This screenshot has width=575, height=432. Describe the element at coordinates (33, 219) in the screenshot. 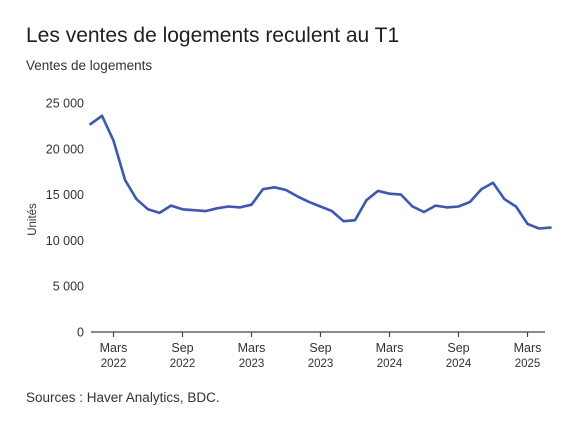

I see `y-axis-label: Unités` at that location.